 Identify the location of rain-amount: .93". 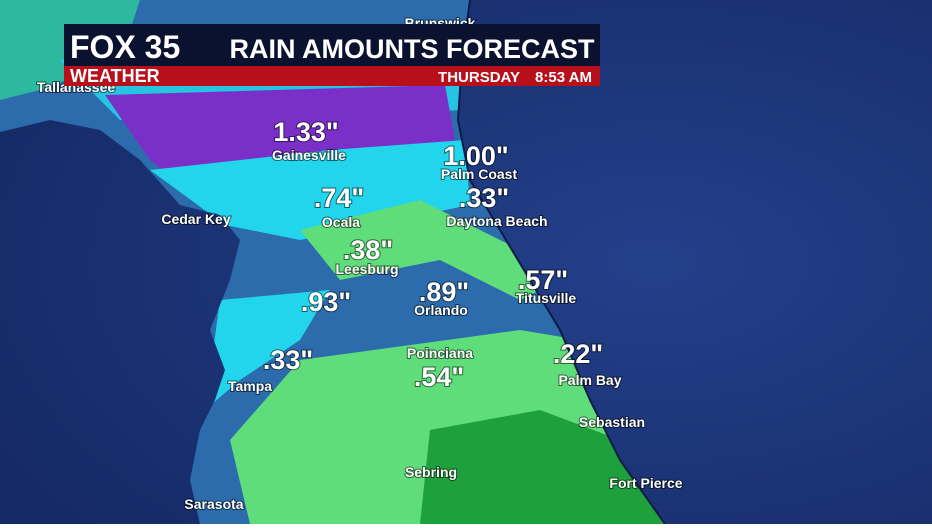
(326, 302).